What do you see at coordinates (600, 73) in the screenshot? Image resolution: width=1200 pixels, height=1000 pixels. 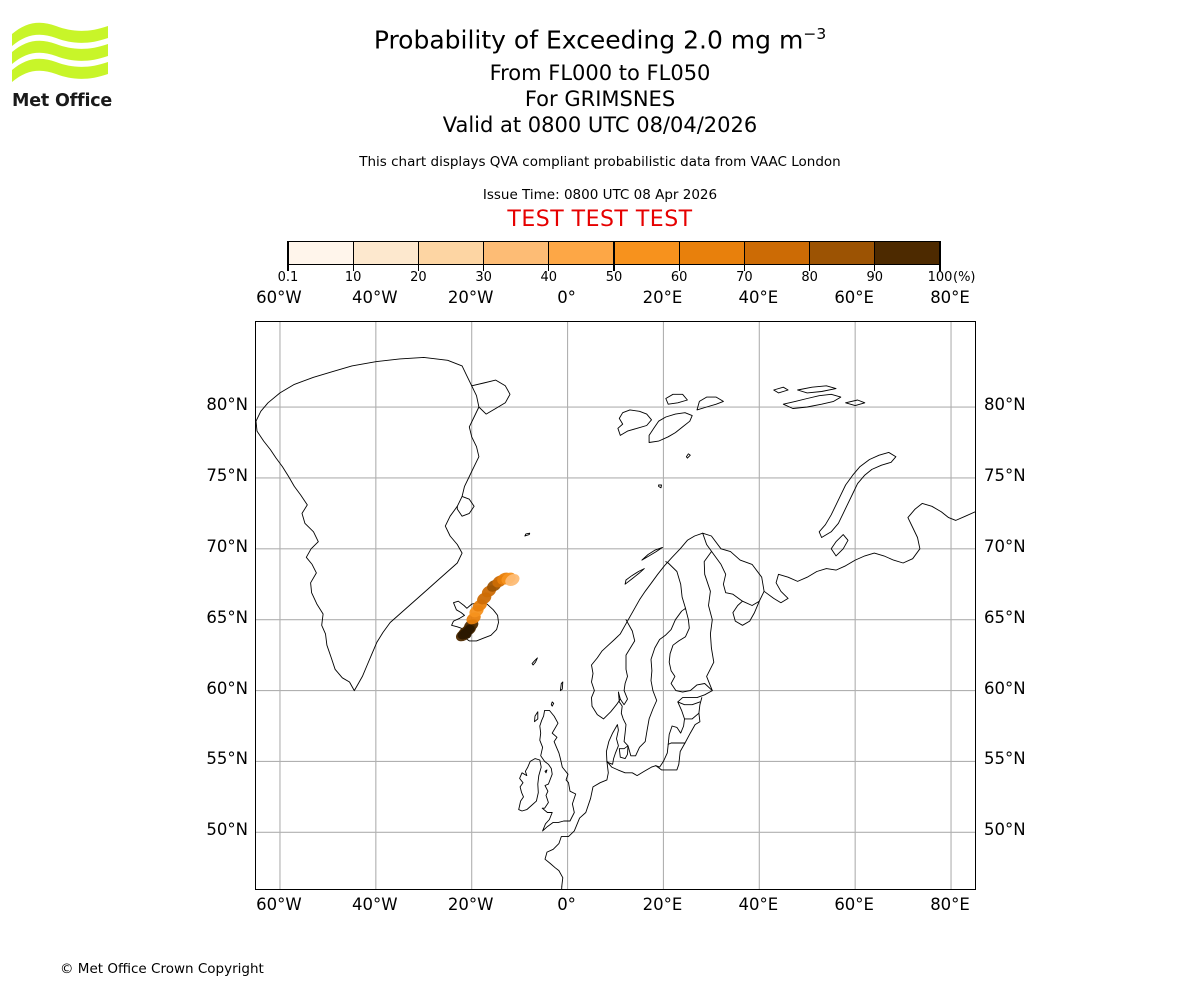 I see `flight-level-line: From FL000 to FL050` at bounding box center [600, 73].